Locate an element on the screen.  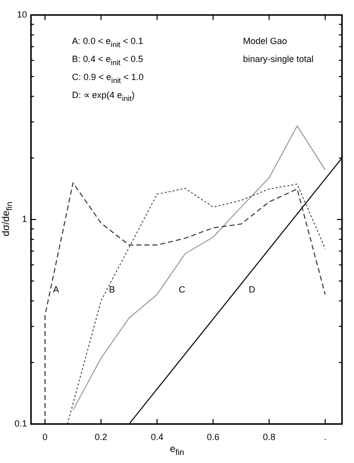
series-label: C is located at coordinates (182, 289).